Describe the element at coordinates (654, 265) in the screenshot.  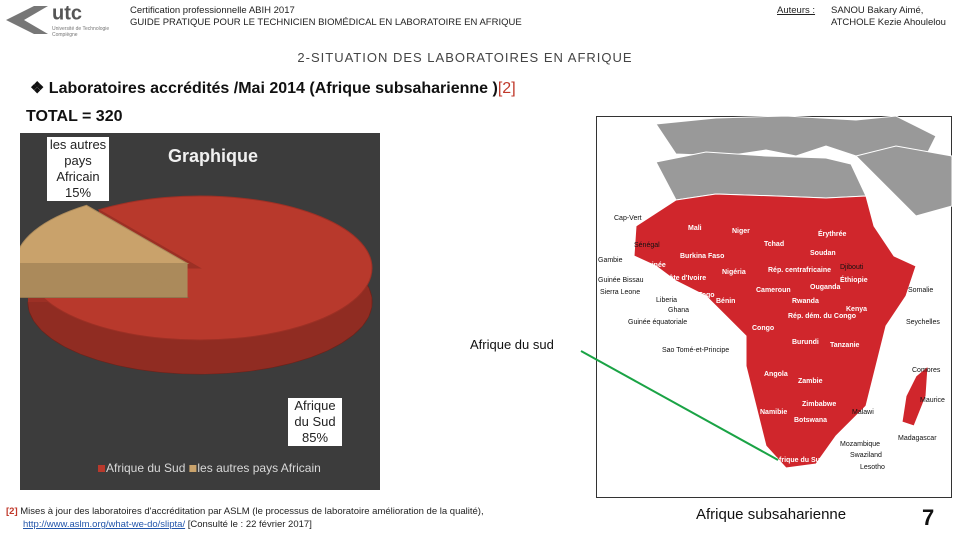
I see `map-label: Guinée` at that location.